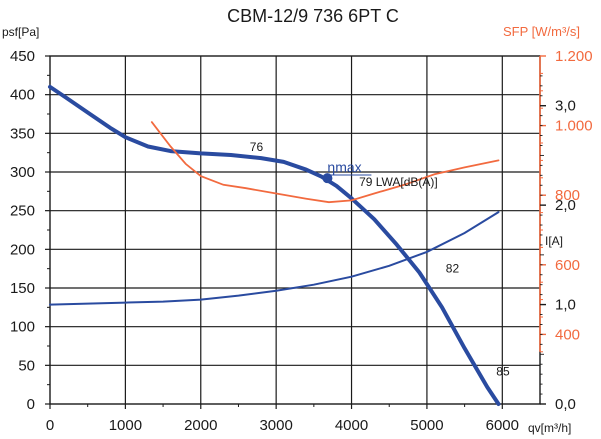  Describe the element at coordinates (567, 334) in the screenshot. I see `sfp-tick-label: 400` at that location.